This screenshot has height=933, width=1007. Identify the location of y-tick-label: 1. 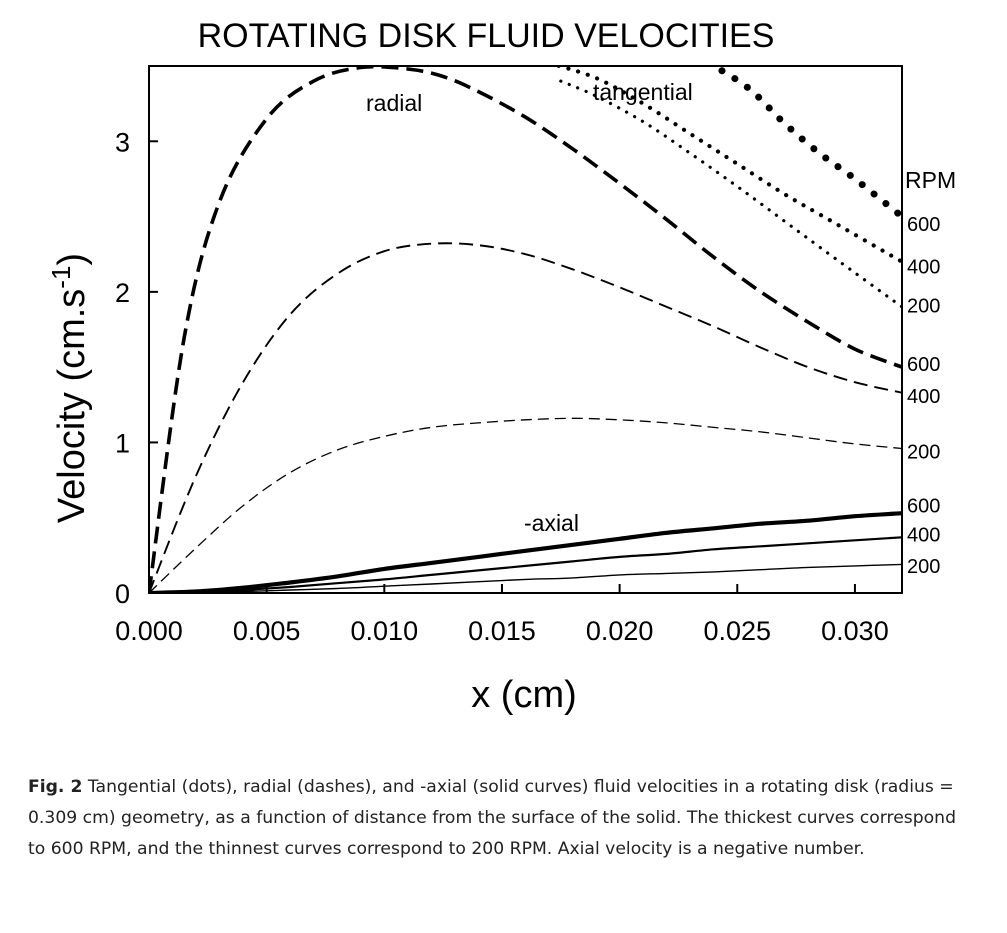
(122, 443).